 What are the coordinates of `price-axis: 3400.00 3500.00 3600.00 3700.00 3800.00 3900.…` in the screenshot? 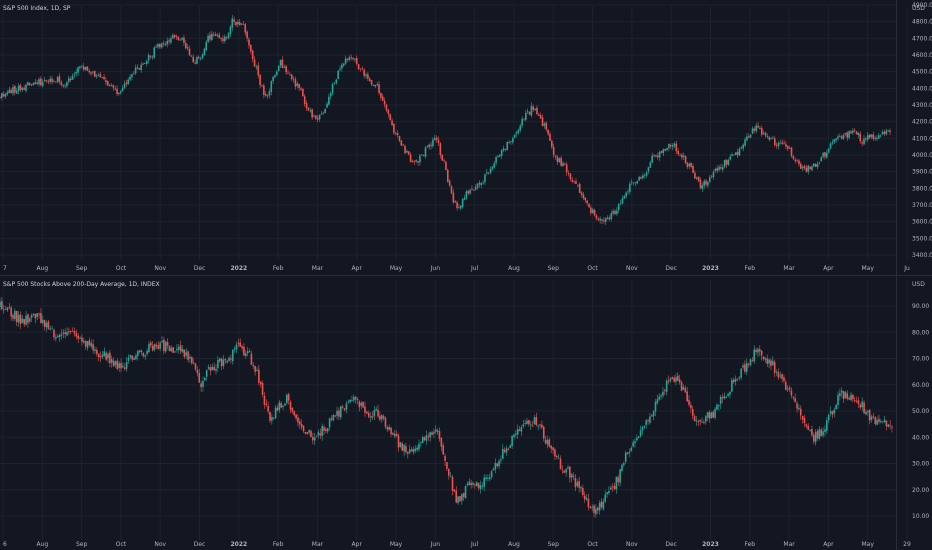 It's located at (922, 130).